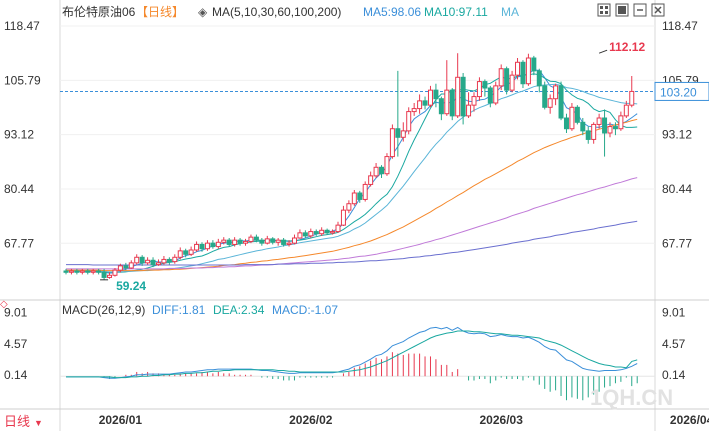 This screenshot has width=709, height=431. I want to click on close-icon, so click(658, 10).